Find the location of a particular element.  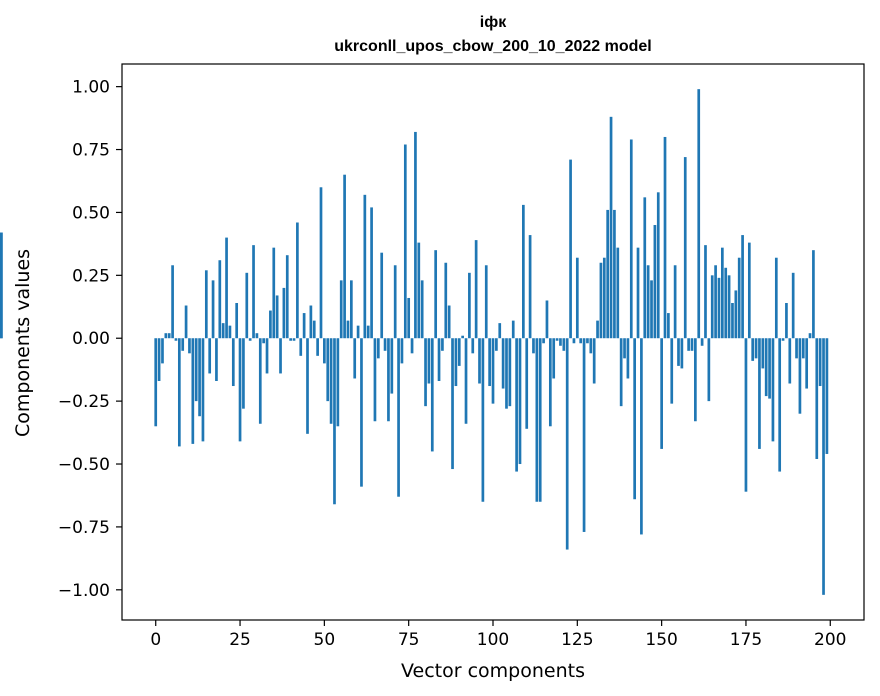

chart-title: іфк is located at coordinates (493, 22).